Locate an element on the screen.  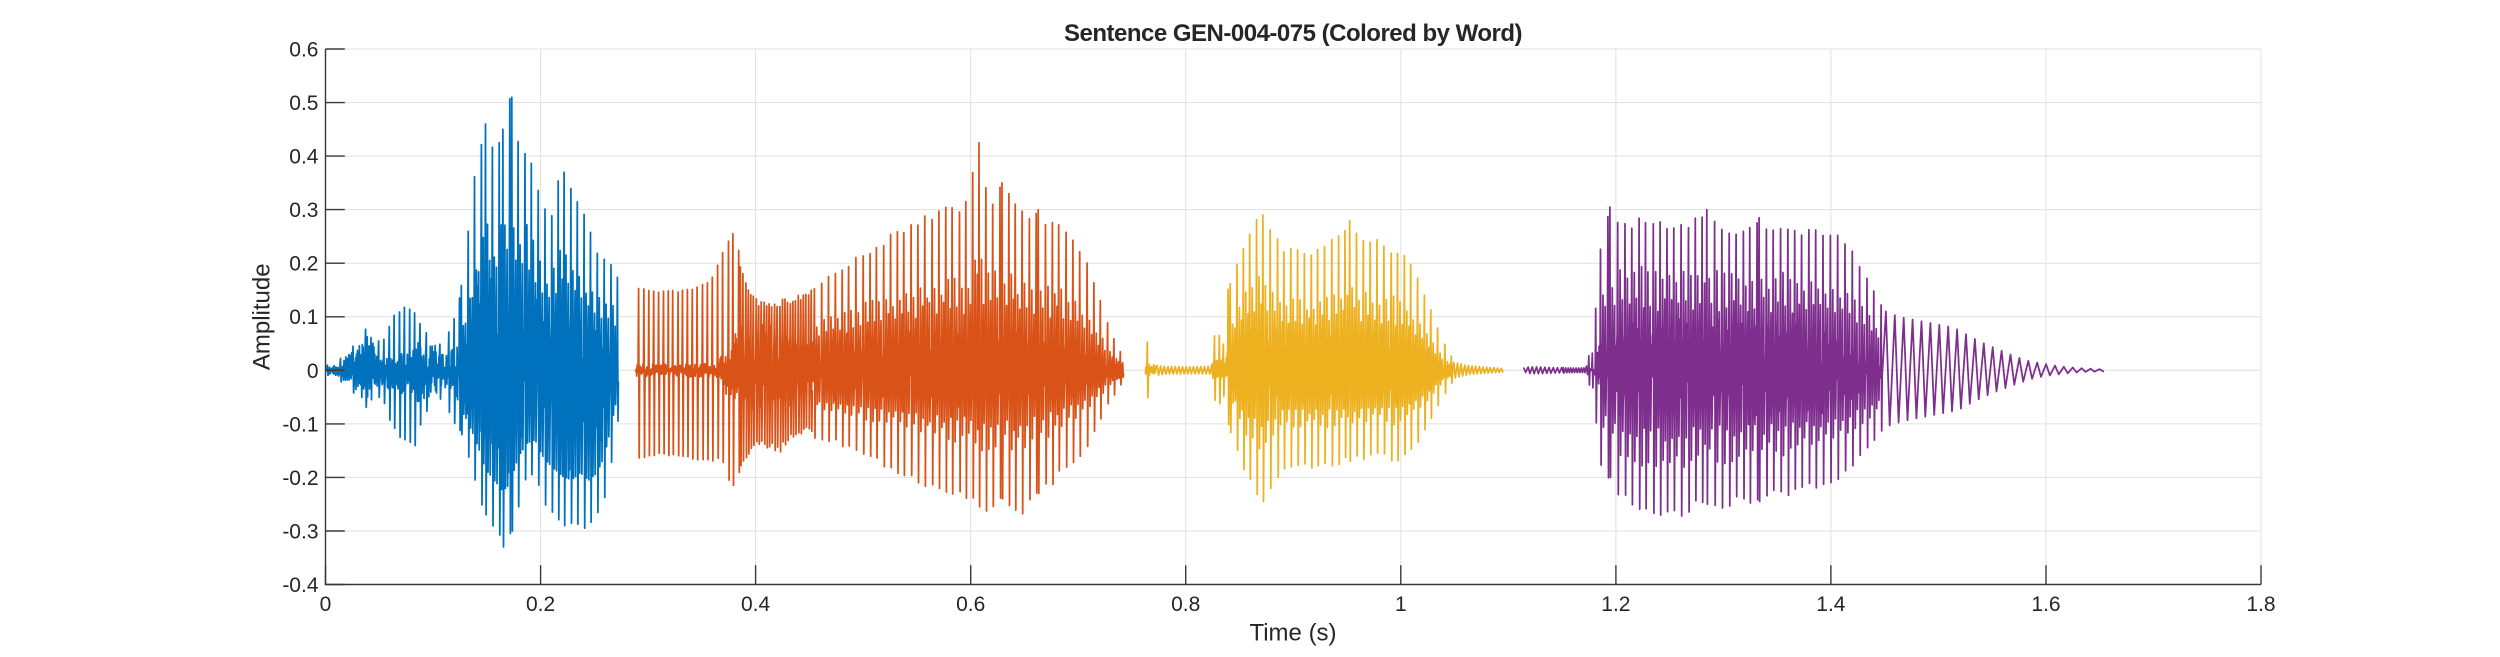
svg-text: 1 is located at coordinates (1401, 604).